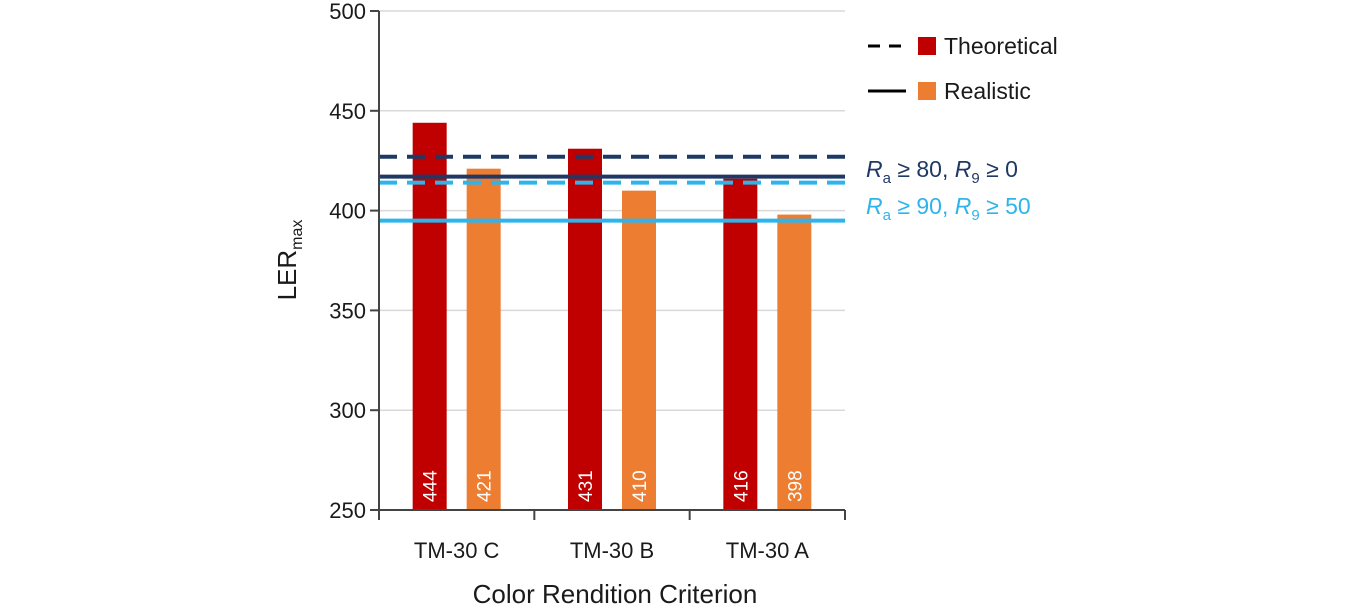 This screenshot has width=1350, height=608. I want to click on y-tick-label-350: 350, so click(347, 310).